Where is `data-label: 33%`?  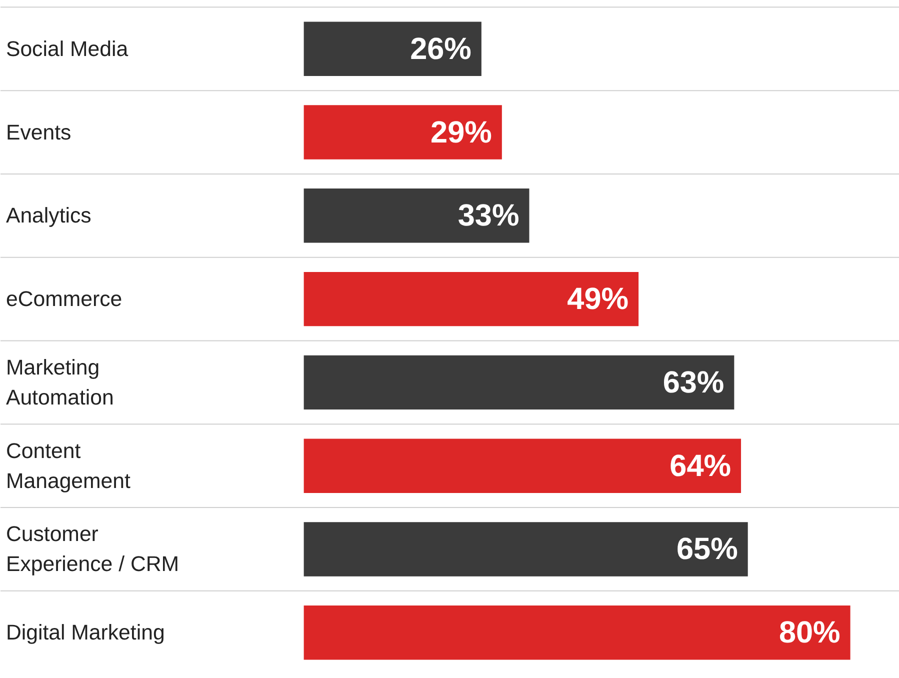
data-label: 33% is located at coordinates (489, 215).